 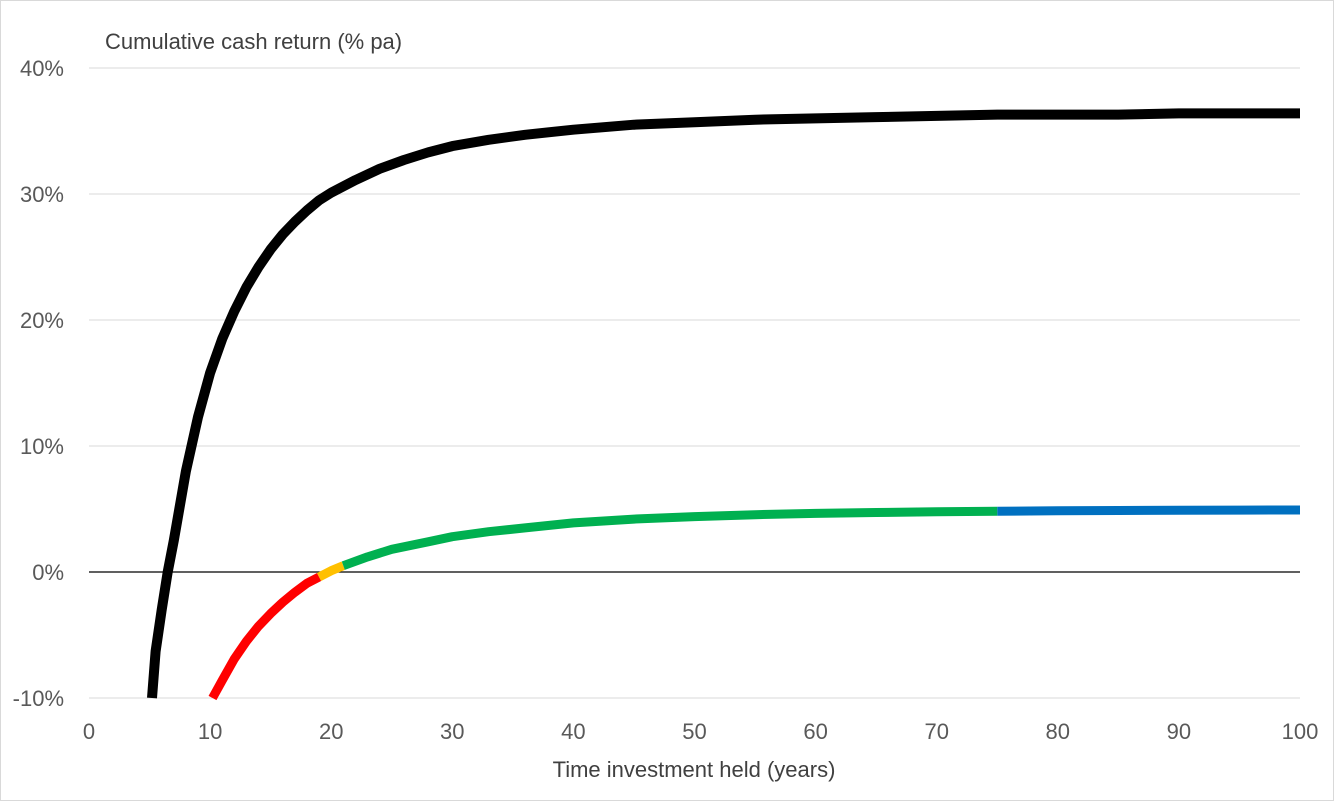 I want to click on x-tick-label: 50, so click(x=694, y=731).